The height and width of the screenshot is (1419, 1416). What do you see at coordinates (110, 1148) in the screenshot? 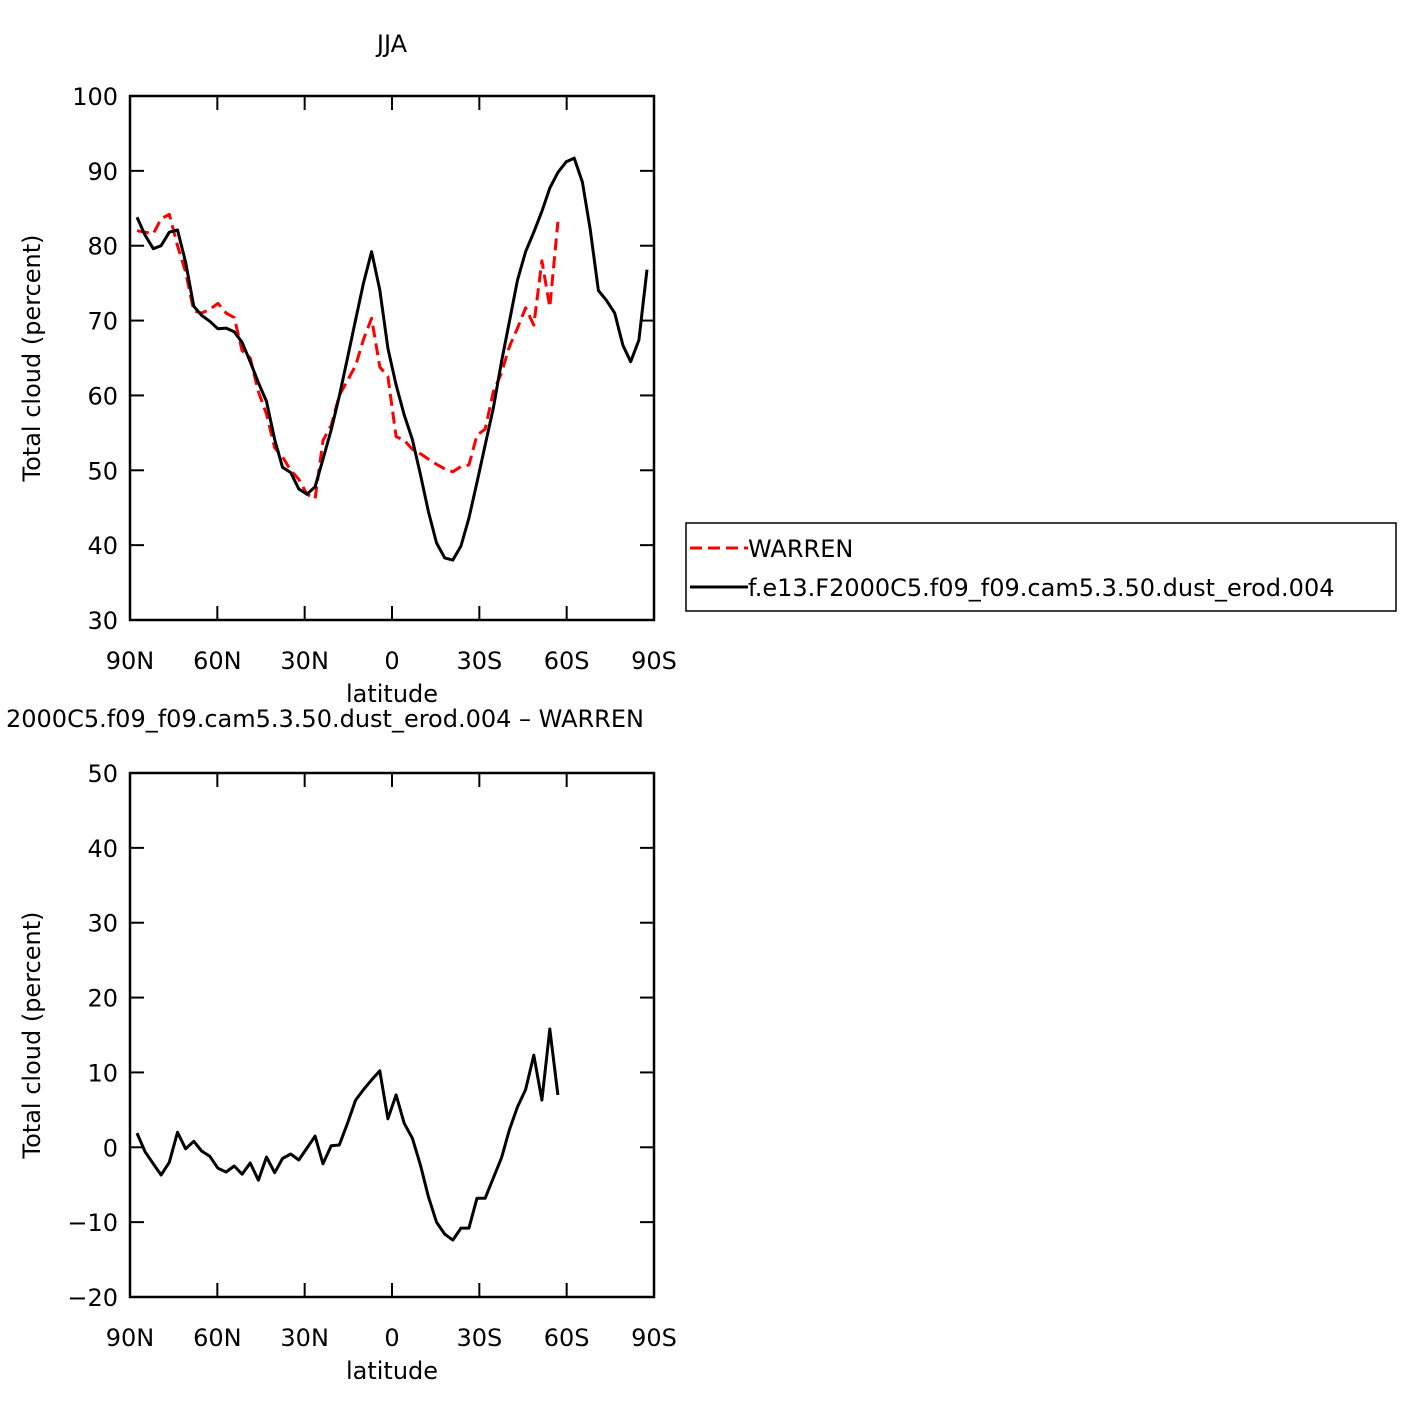
I see `y-tick-label: 0` at bounding box center [110, 1148].